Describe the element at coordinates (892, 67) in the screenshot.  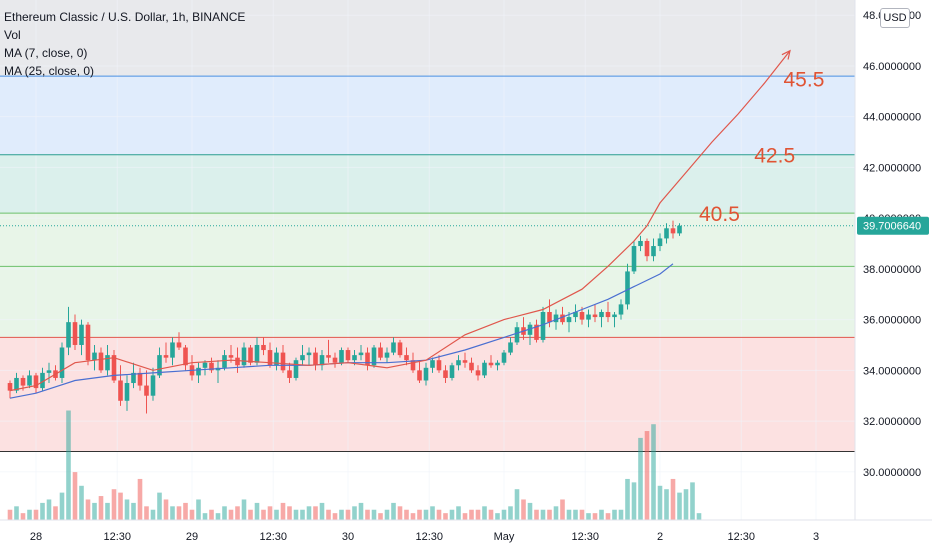
I see `price-tick-label: 46.0000000` at that location.